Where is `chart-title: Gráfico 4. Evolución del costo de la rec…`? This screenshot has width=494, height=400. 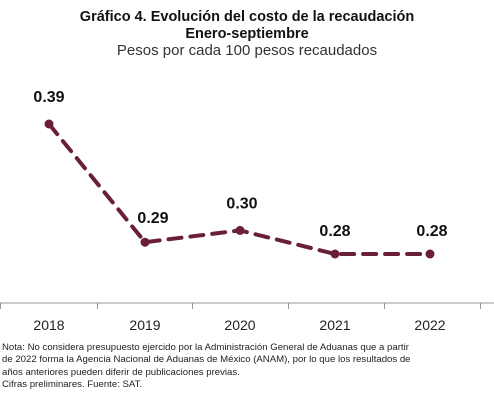
chart-title: Gráfico 4. Evolución del costo de la rec… is located at coordinates (247, 17).